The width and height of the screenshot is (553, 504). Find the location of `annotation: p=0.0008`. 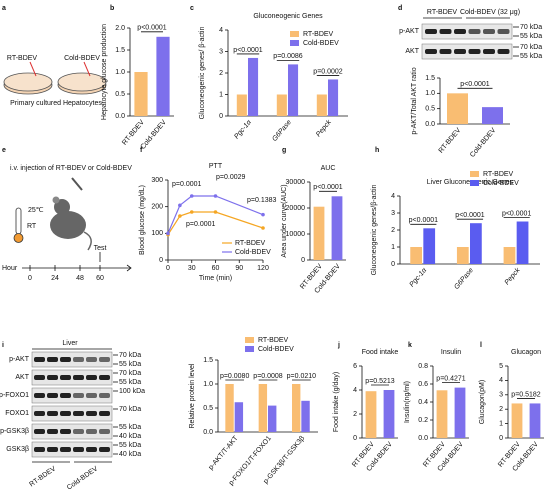

annotation: p=0.0008 is located at coordinates (267, 376).